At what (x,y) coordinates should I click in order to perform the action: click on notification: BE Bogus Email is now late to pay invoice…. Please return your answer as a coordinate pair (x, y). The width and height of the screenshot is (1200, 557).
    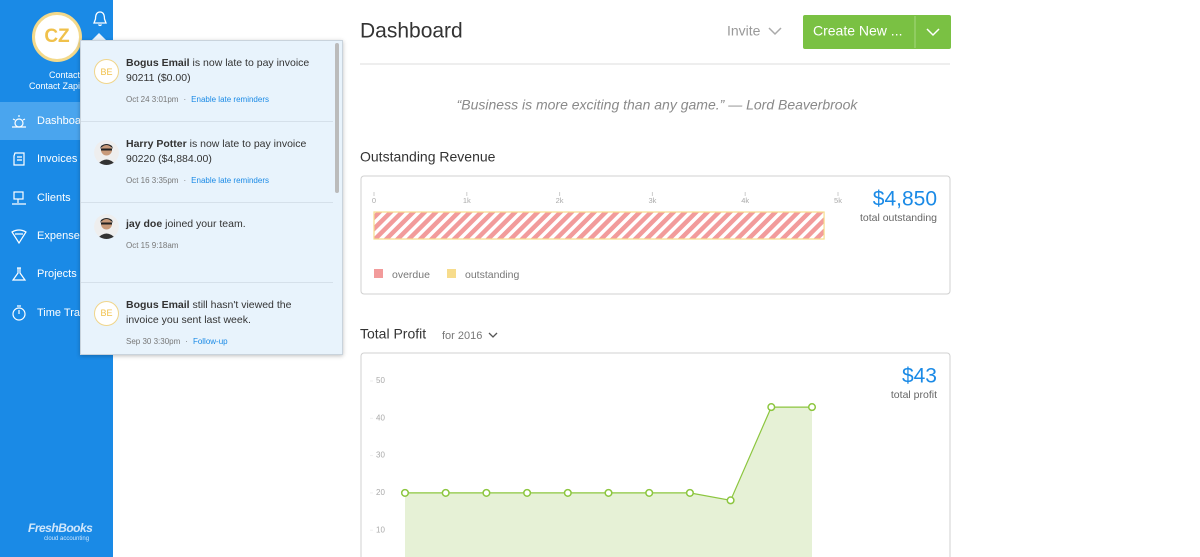
    Looking at the image, I should click on (207, 81).